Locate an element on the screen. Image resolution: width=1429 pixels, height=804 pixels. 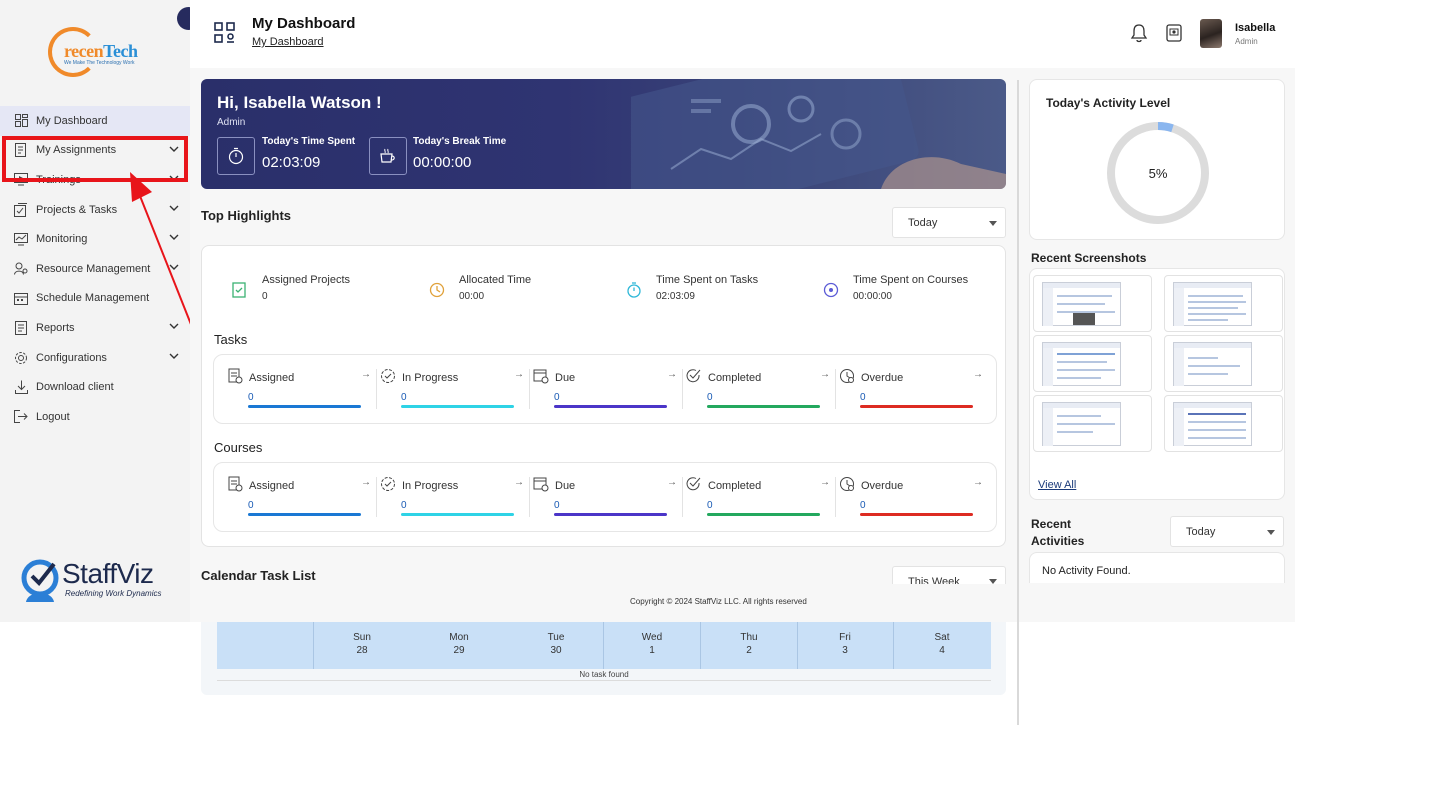
course-tile-due: Due → 0 is located at coordinates (604, 498).